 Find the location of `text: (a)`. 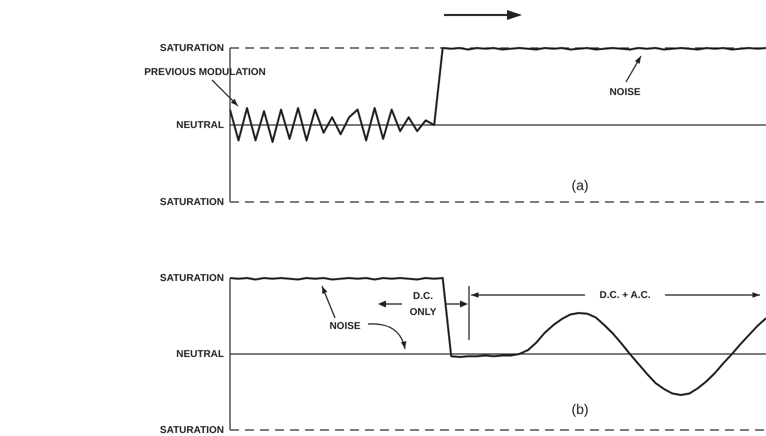

text: (a) is located at coordinates (580, 184).